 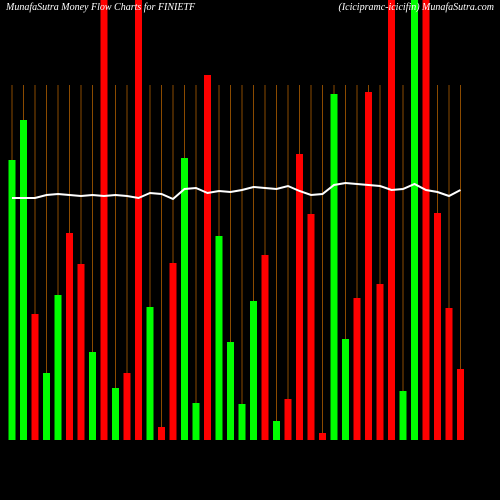 I want to click on money-flow-line, so click(x=236, y=191).